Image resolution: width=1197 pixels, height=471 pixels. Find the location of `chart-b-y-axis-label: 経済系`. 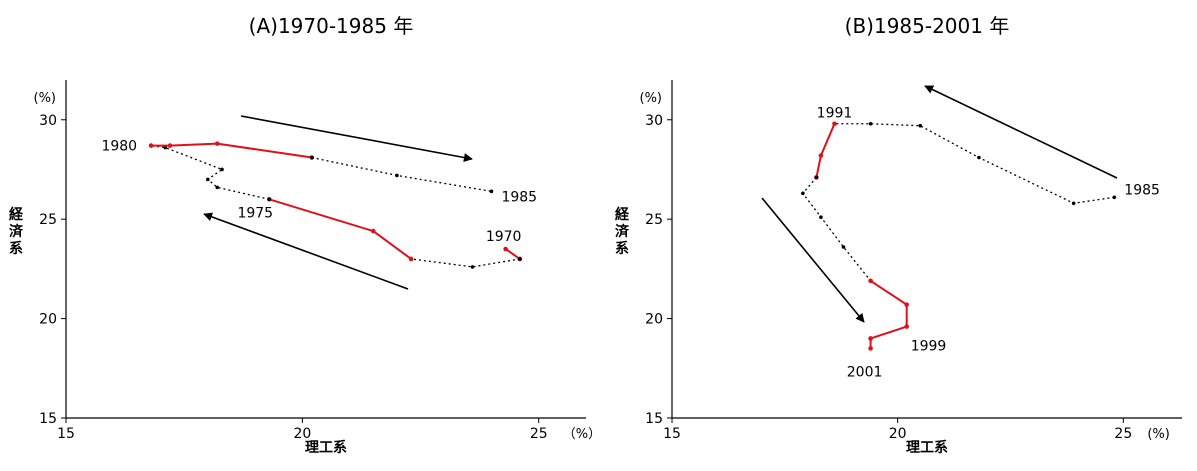

chart-b-y-axis-label: 経済系 is located at coordinates (622, 231).